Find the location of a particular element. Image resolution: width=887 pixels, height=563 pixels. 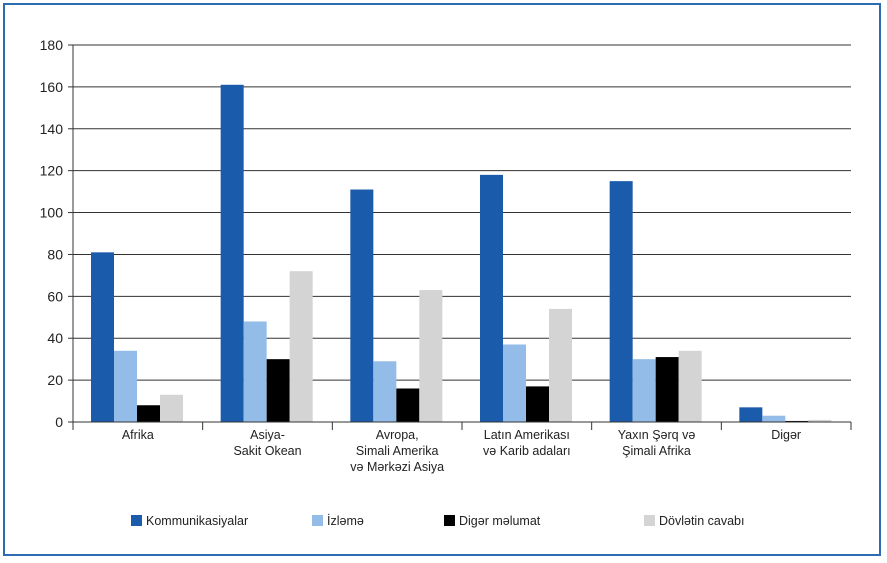

x-tick-label: Yaxın Şərq və Şimali Afrika is located at coordinates (657, 443).